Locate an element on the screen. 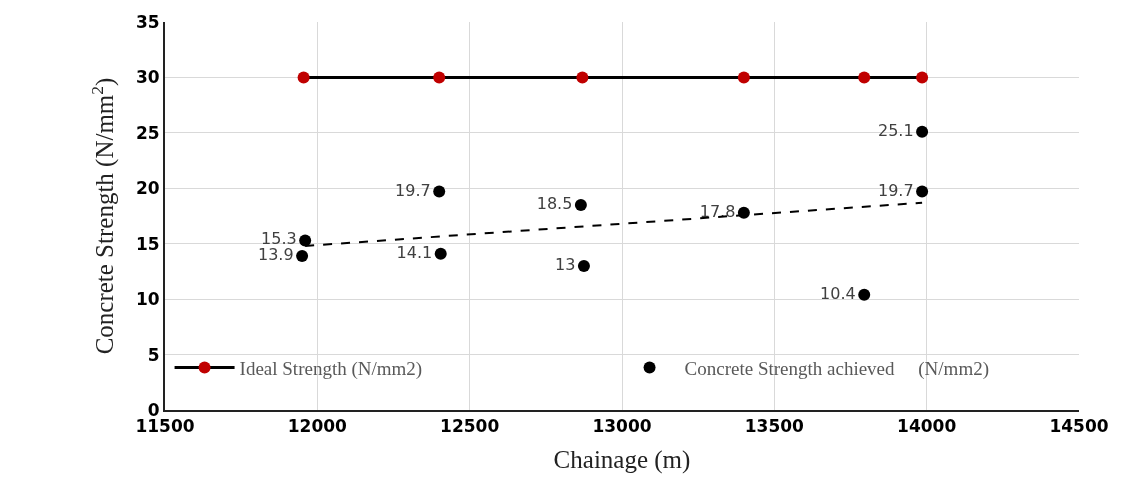  legend-label: Ideal Strength (N/mm2) is located at coordinates (331, 368).